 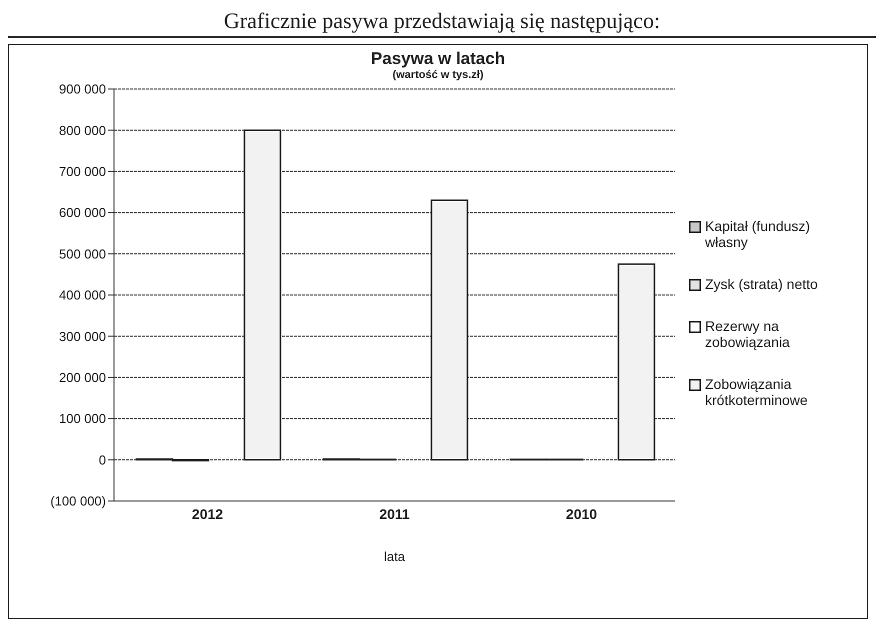 What do you see at coordinates (82, 172) in the screenshot?
I see `y-tick-label: 700 000` at bounding box center [82, 172].